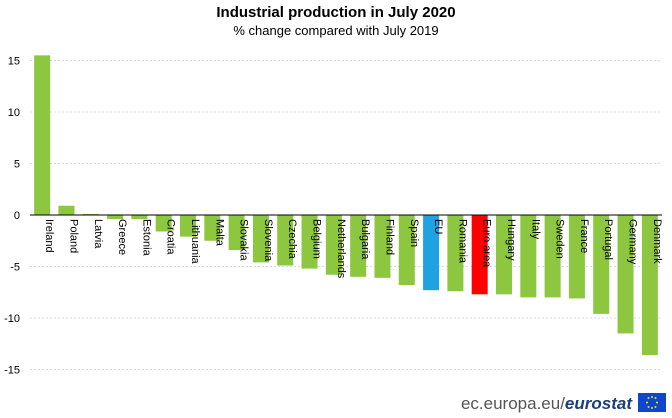  What do you see at coordinates (406, 250) in the screenshot?
I see `bar-spain` at bounding box center [406, 250].